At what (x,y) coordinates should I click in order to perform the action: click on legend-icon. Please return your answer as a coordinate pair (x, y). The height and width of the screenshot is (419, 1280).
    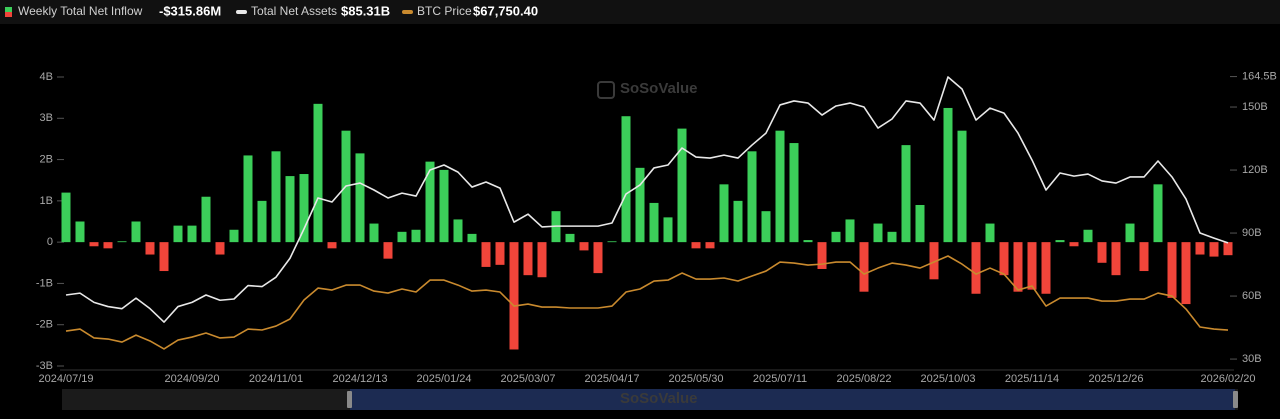
    Looking at the image, I should click on (241, 12).